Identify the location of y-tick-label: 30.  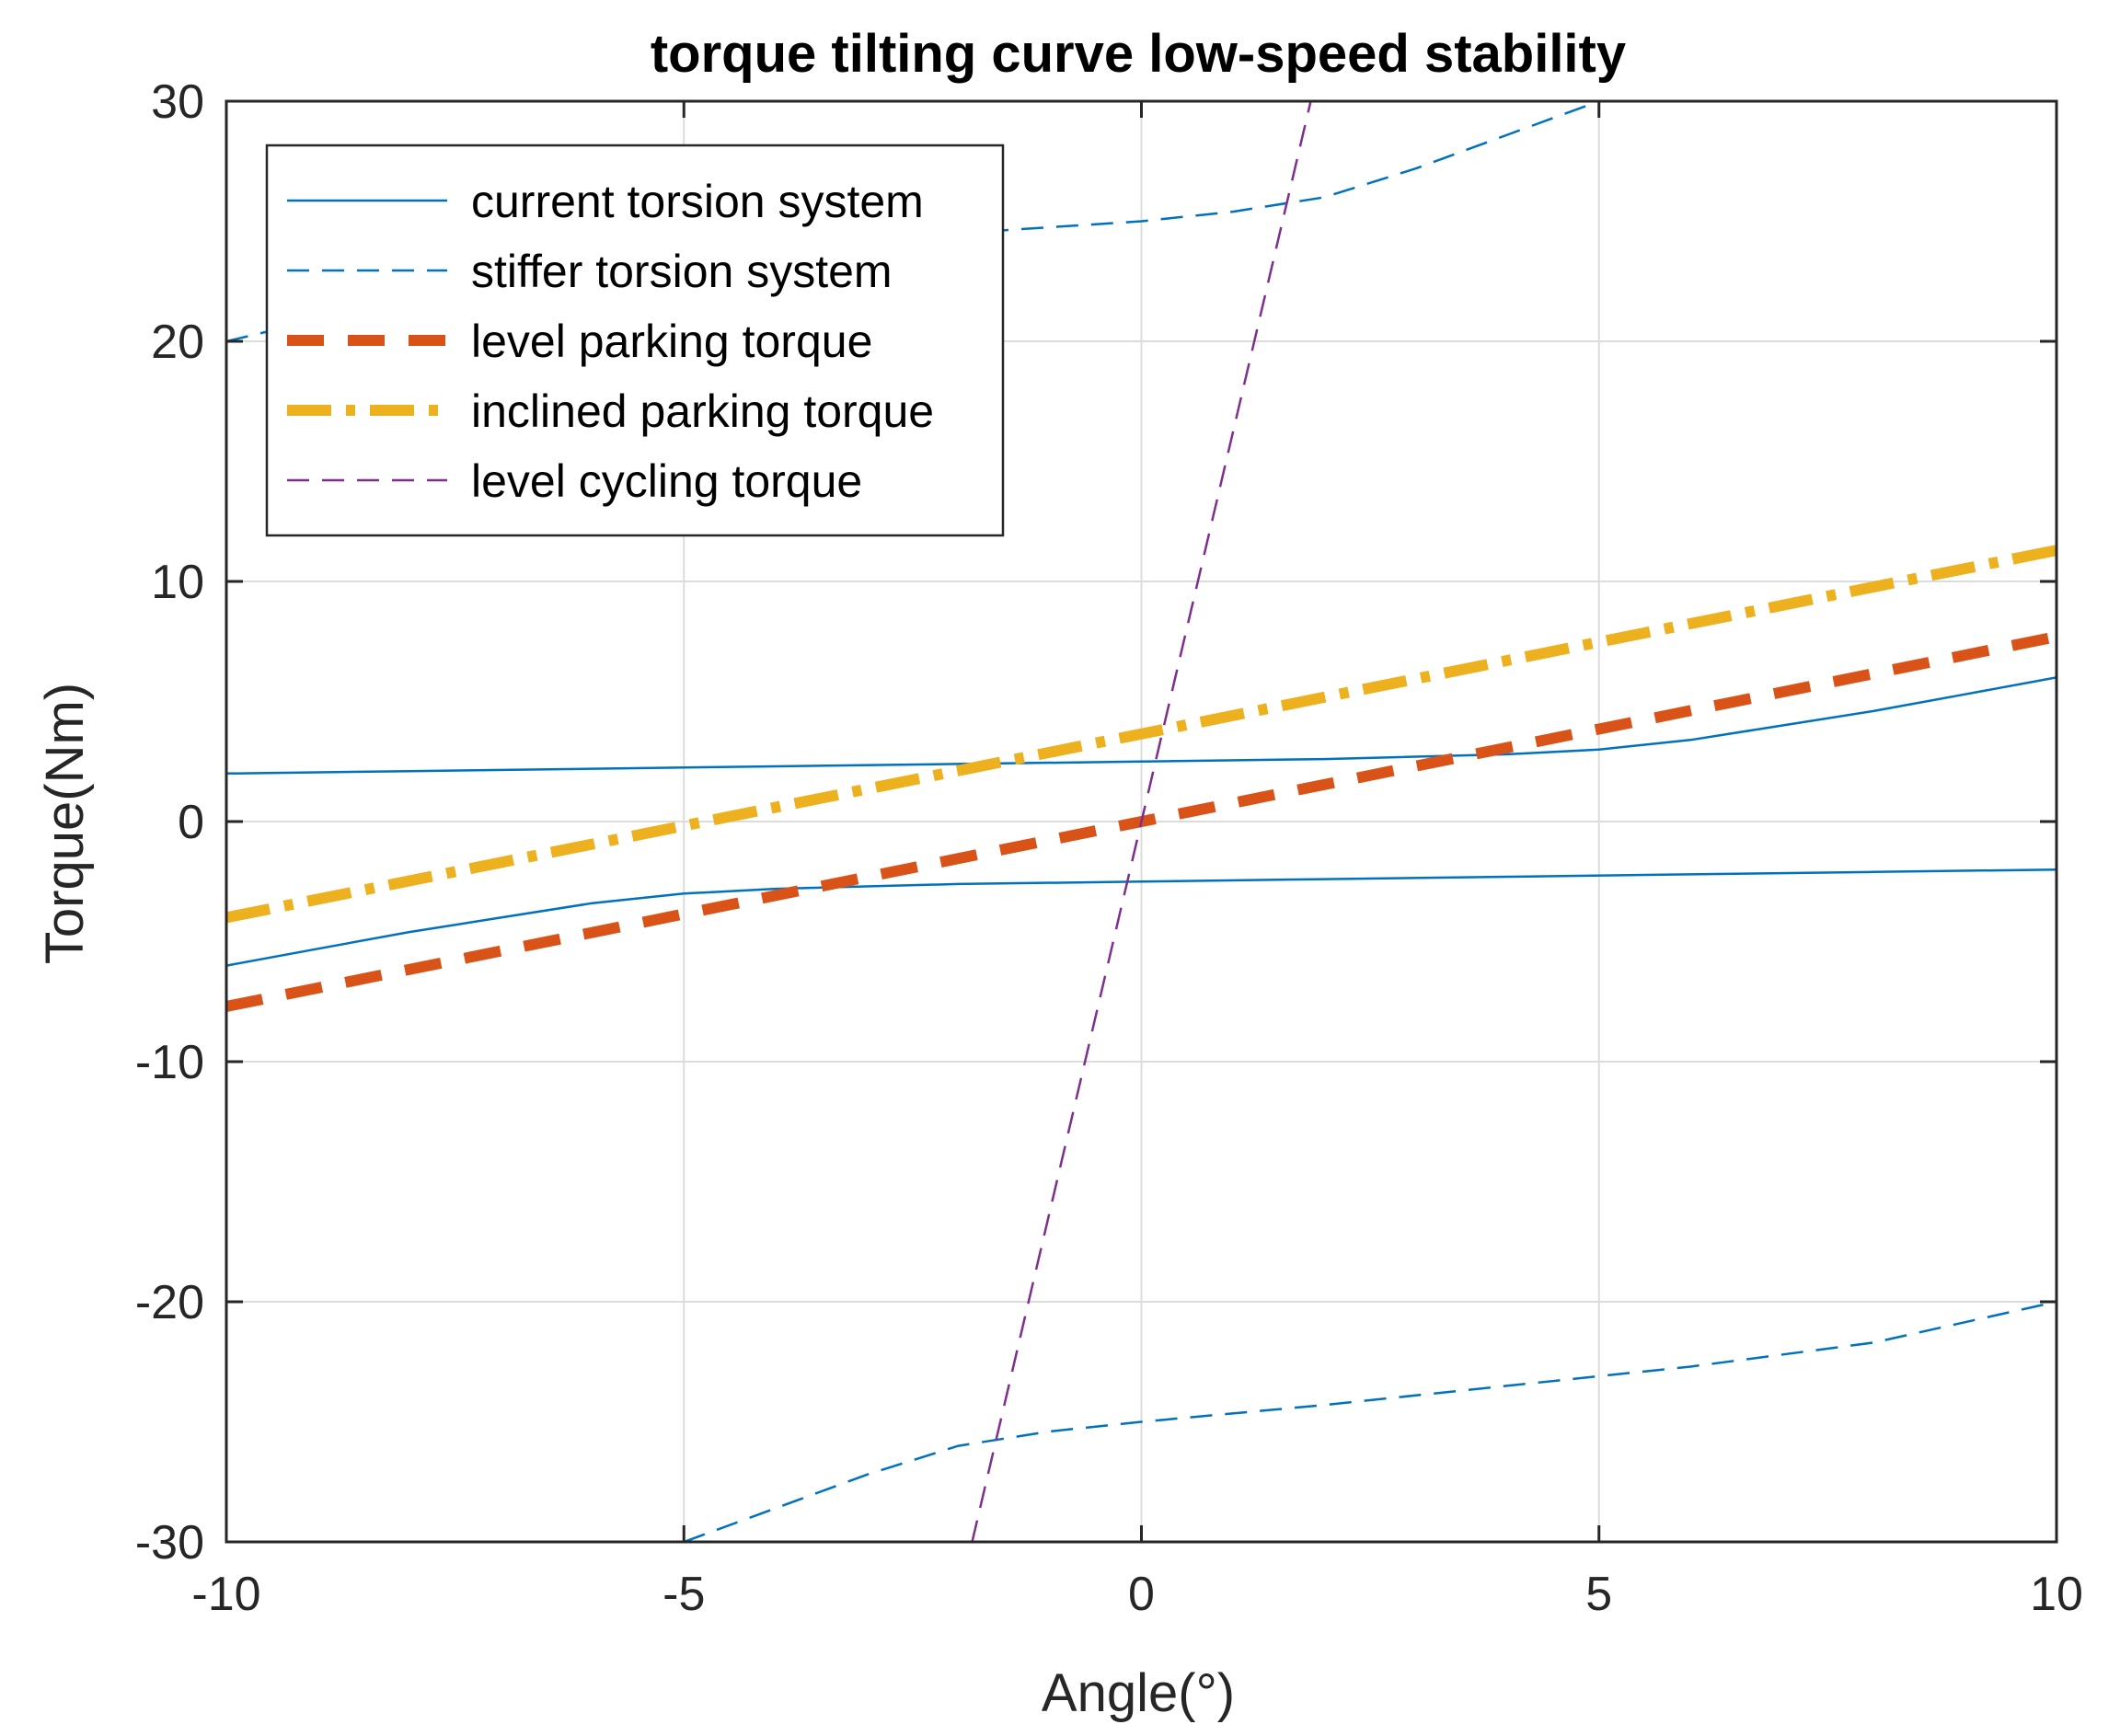
(177, 102).